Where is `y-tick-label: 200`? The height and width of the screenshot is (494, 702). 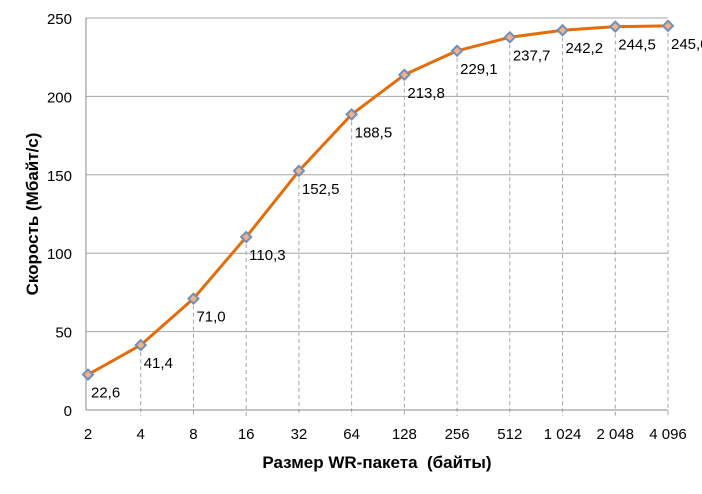
y-tick-label: 200 is located at coordinates (59, 97).